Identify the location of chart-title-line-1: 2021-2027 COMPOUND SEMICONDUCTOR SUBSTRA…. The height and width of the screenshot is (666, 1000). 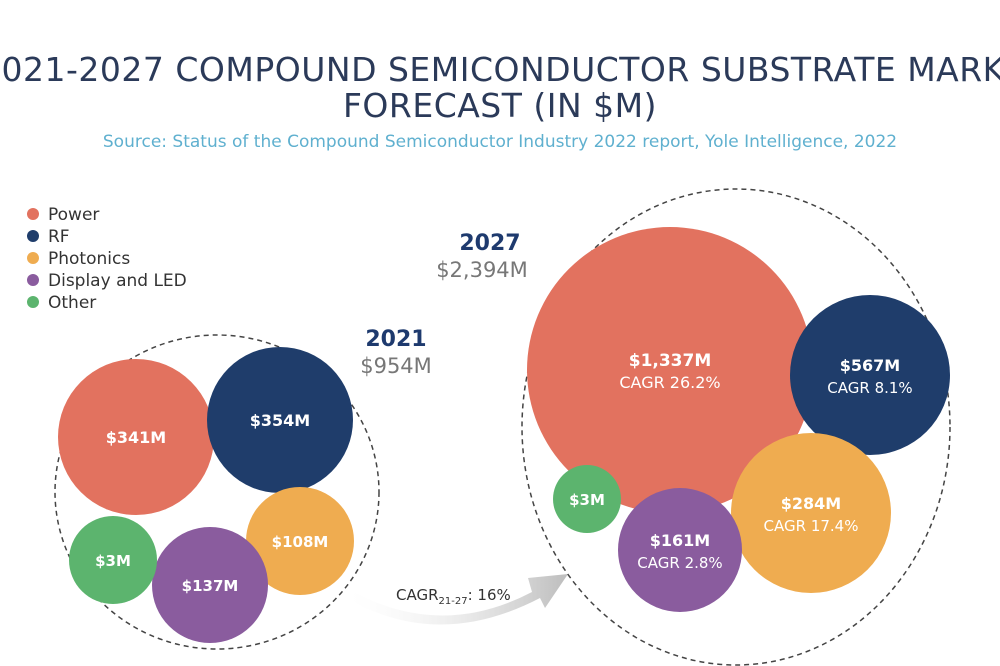
(500, 69).